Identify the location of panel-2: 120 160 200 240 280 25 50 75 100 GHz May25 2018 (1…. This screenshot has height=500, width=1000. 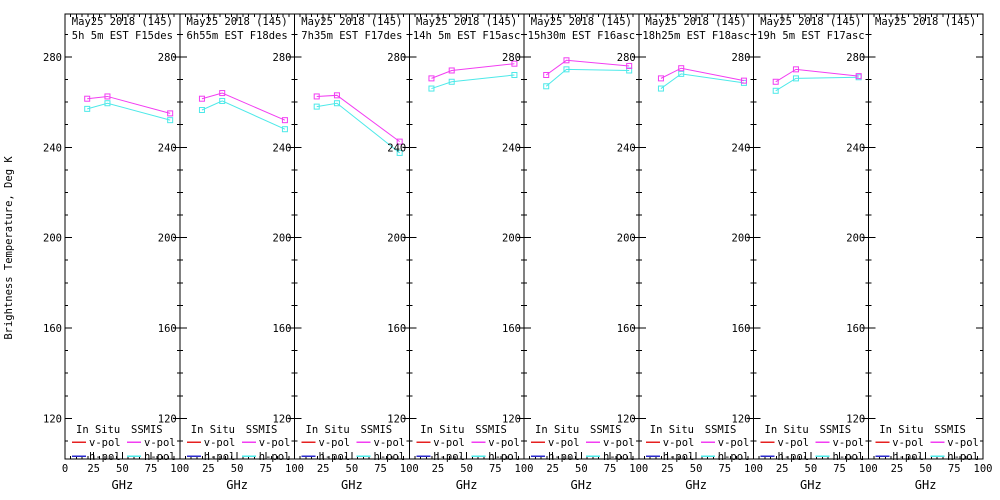
(231, 252).